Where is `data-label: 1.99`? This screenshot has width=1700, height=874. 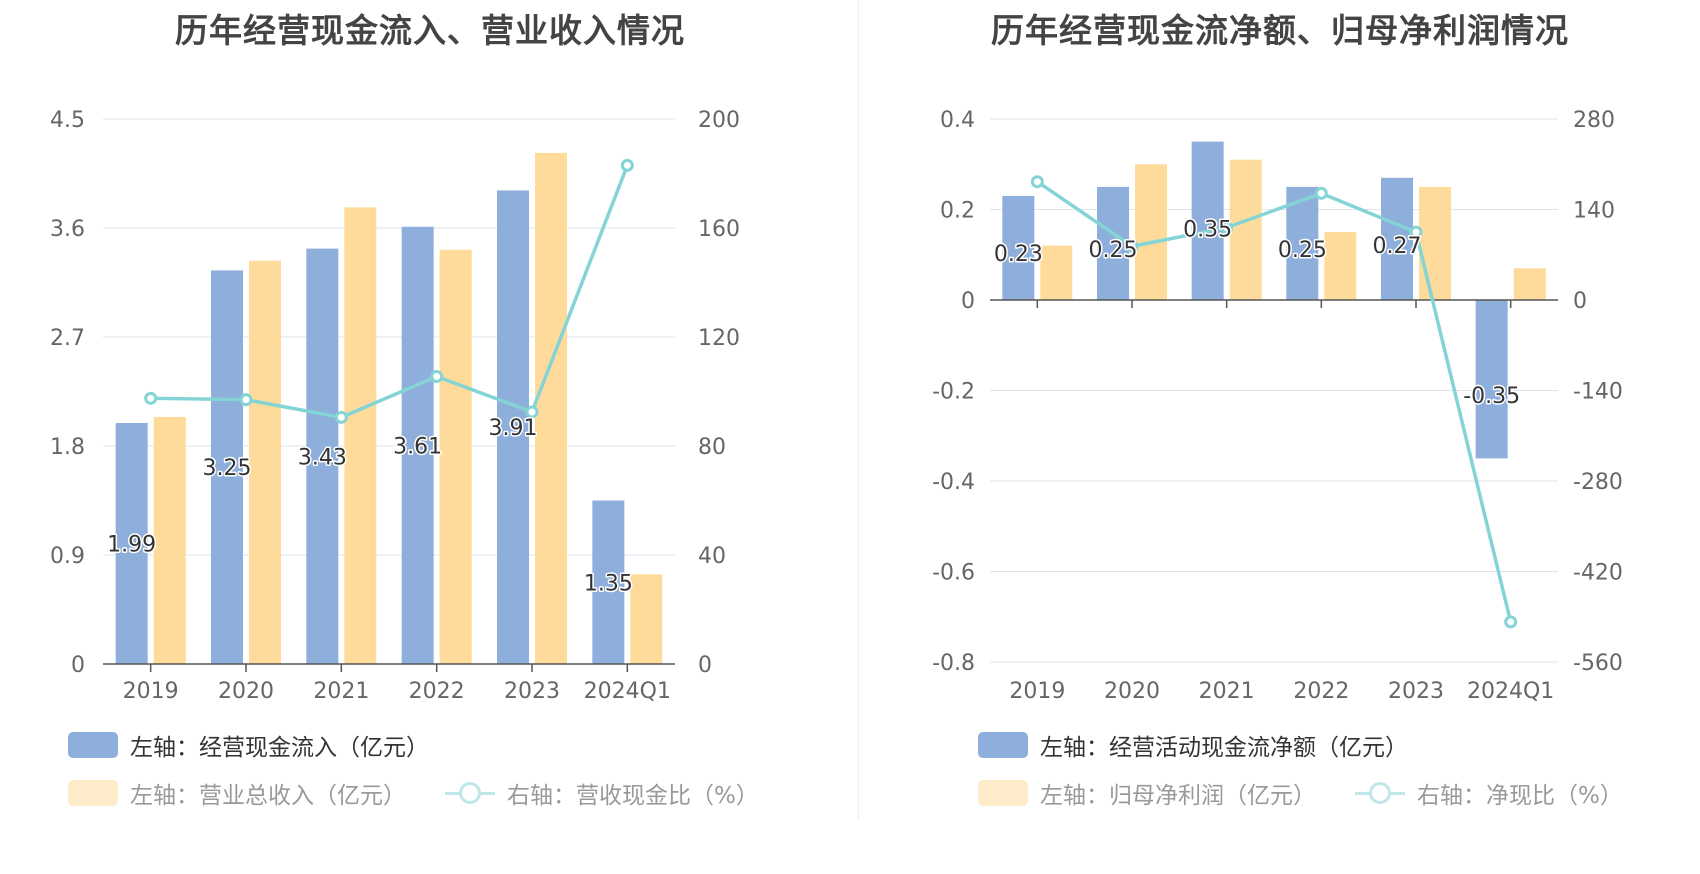 data-label: 1.99 is located at coordinates (131, 544).